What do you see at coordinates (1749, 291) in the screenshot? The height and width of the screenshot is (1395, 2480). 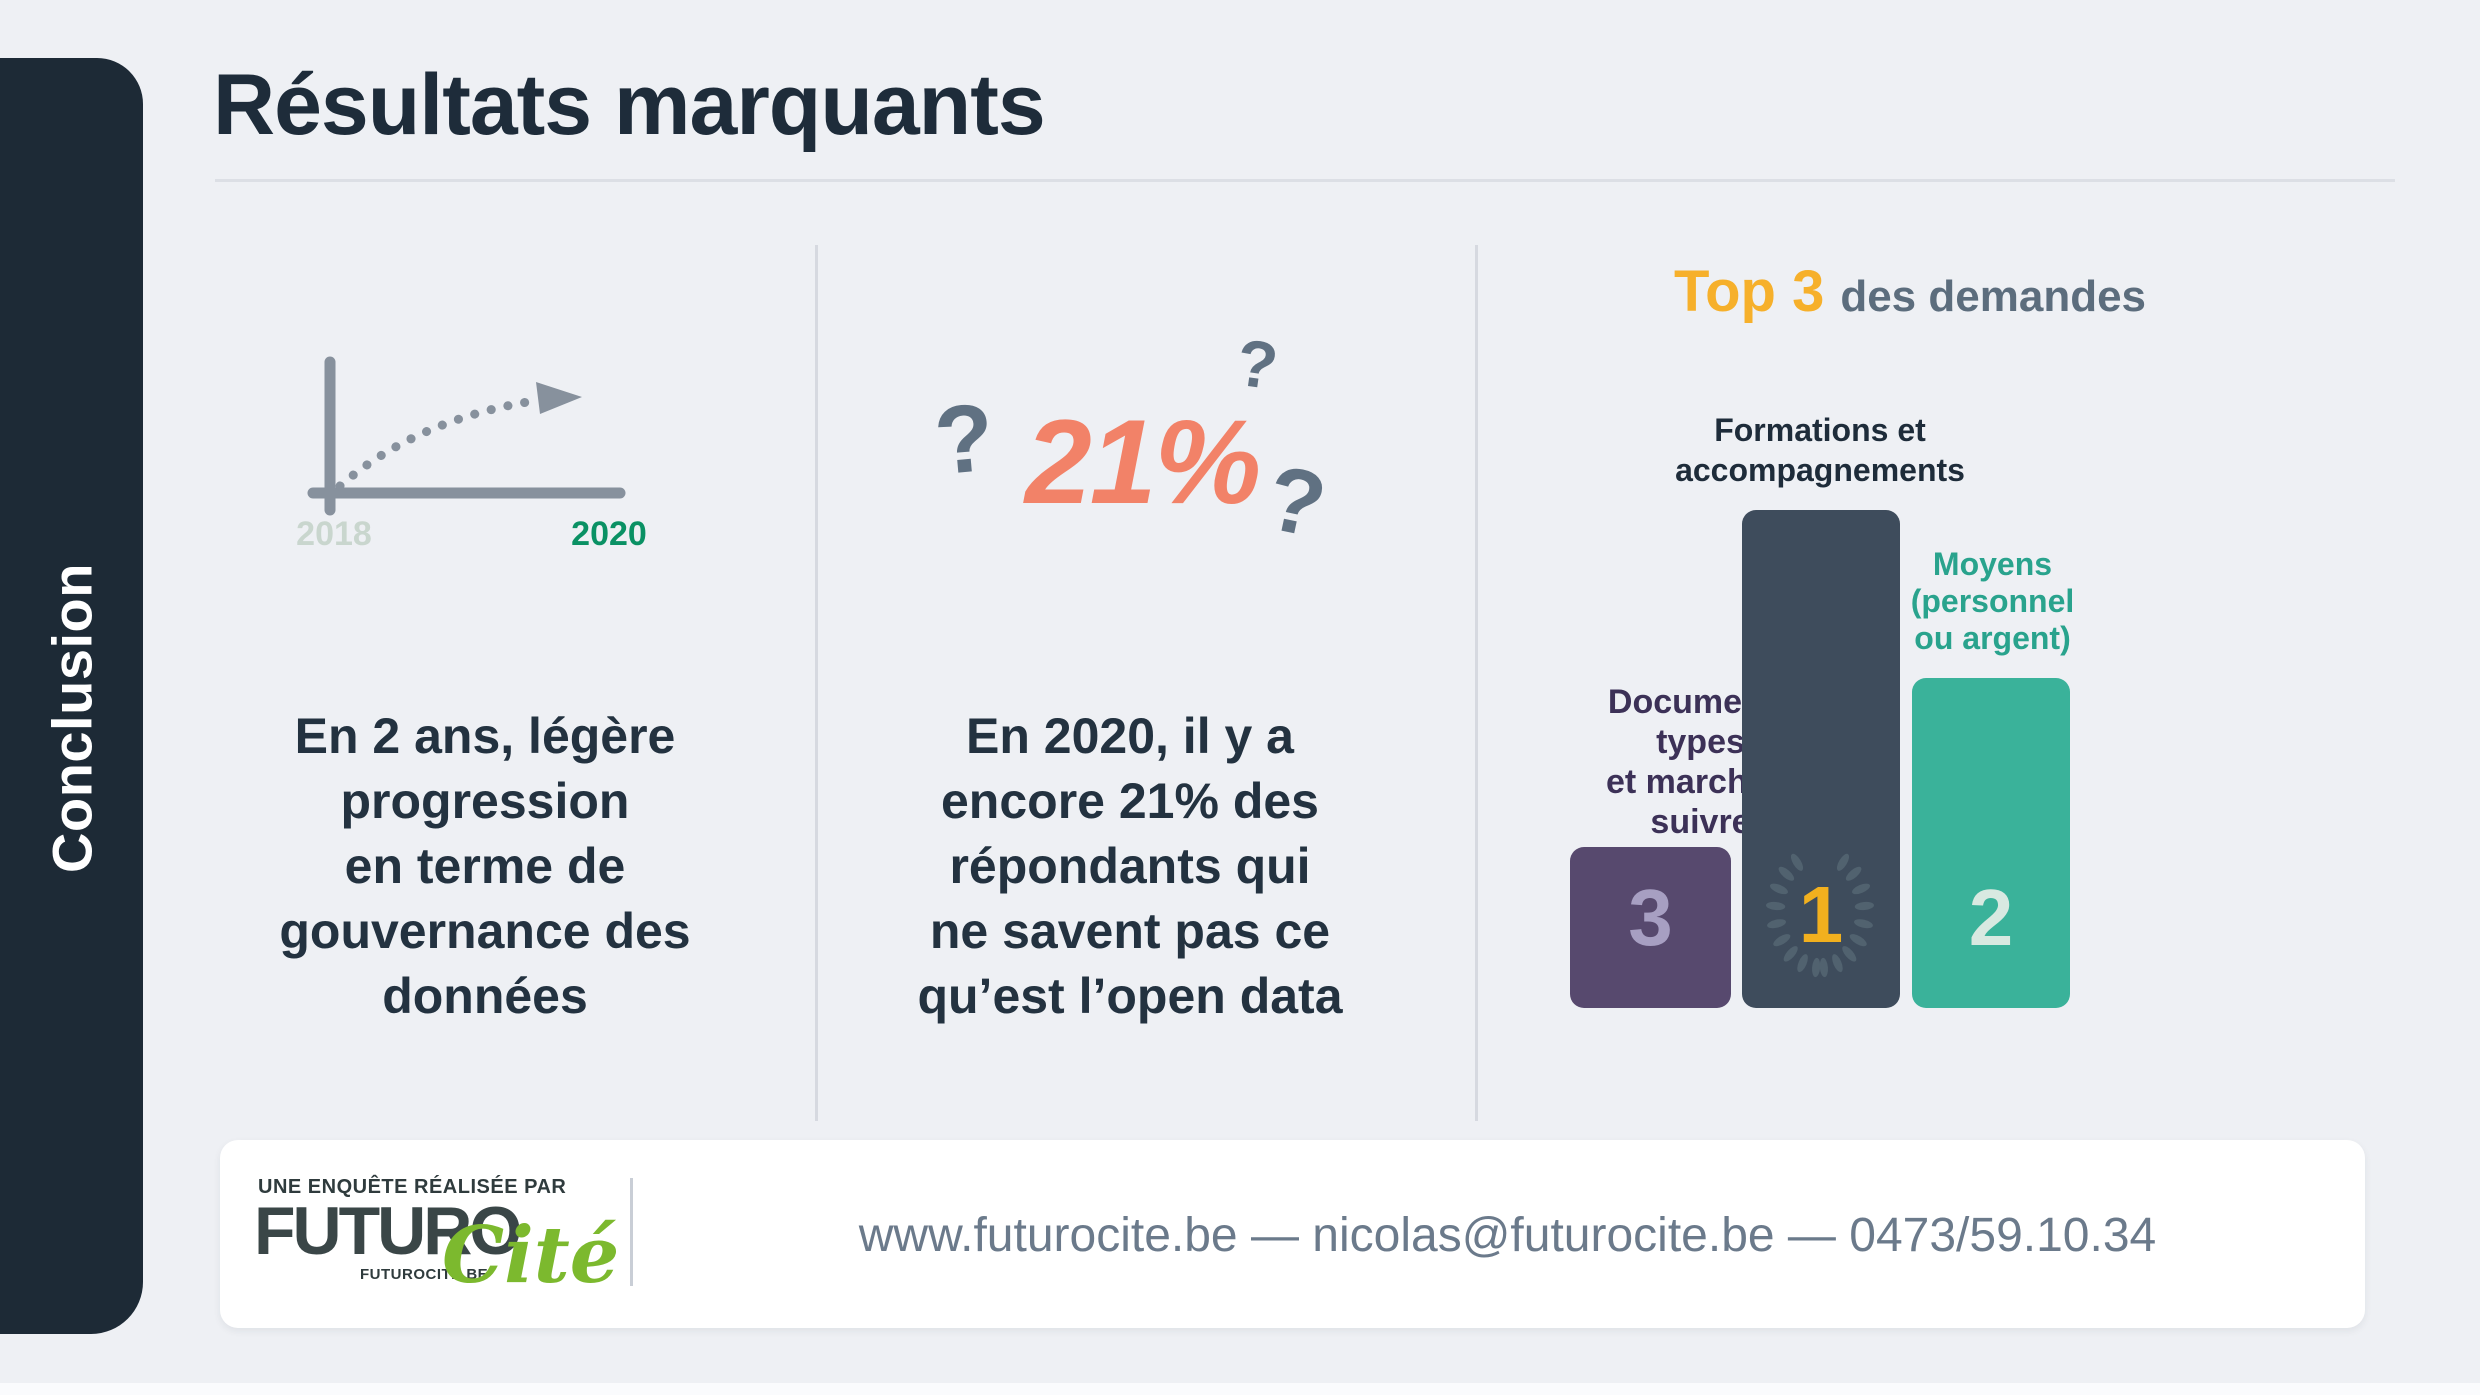 I see `top3-highlight: Top 3` at bounding box center [1749, 291].